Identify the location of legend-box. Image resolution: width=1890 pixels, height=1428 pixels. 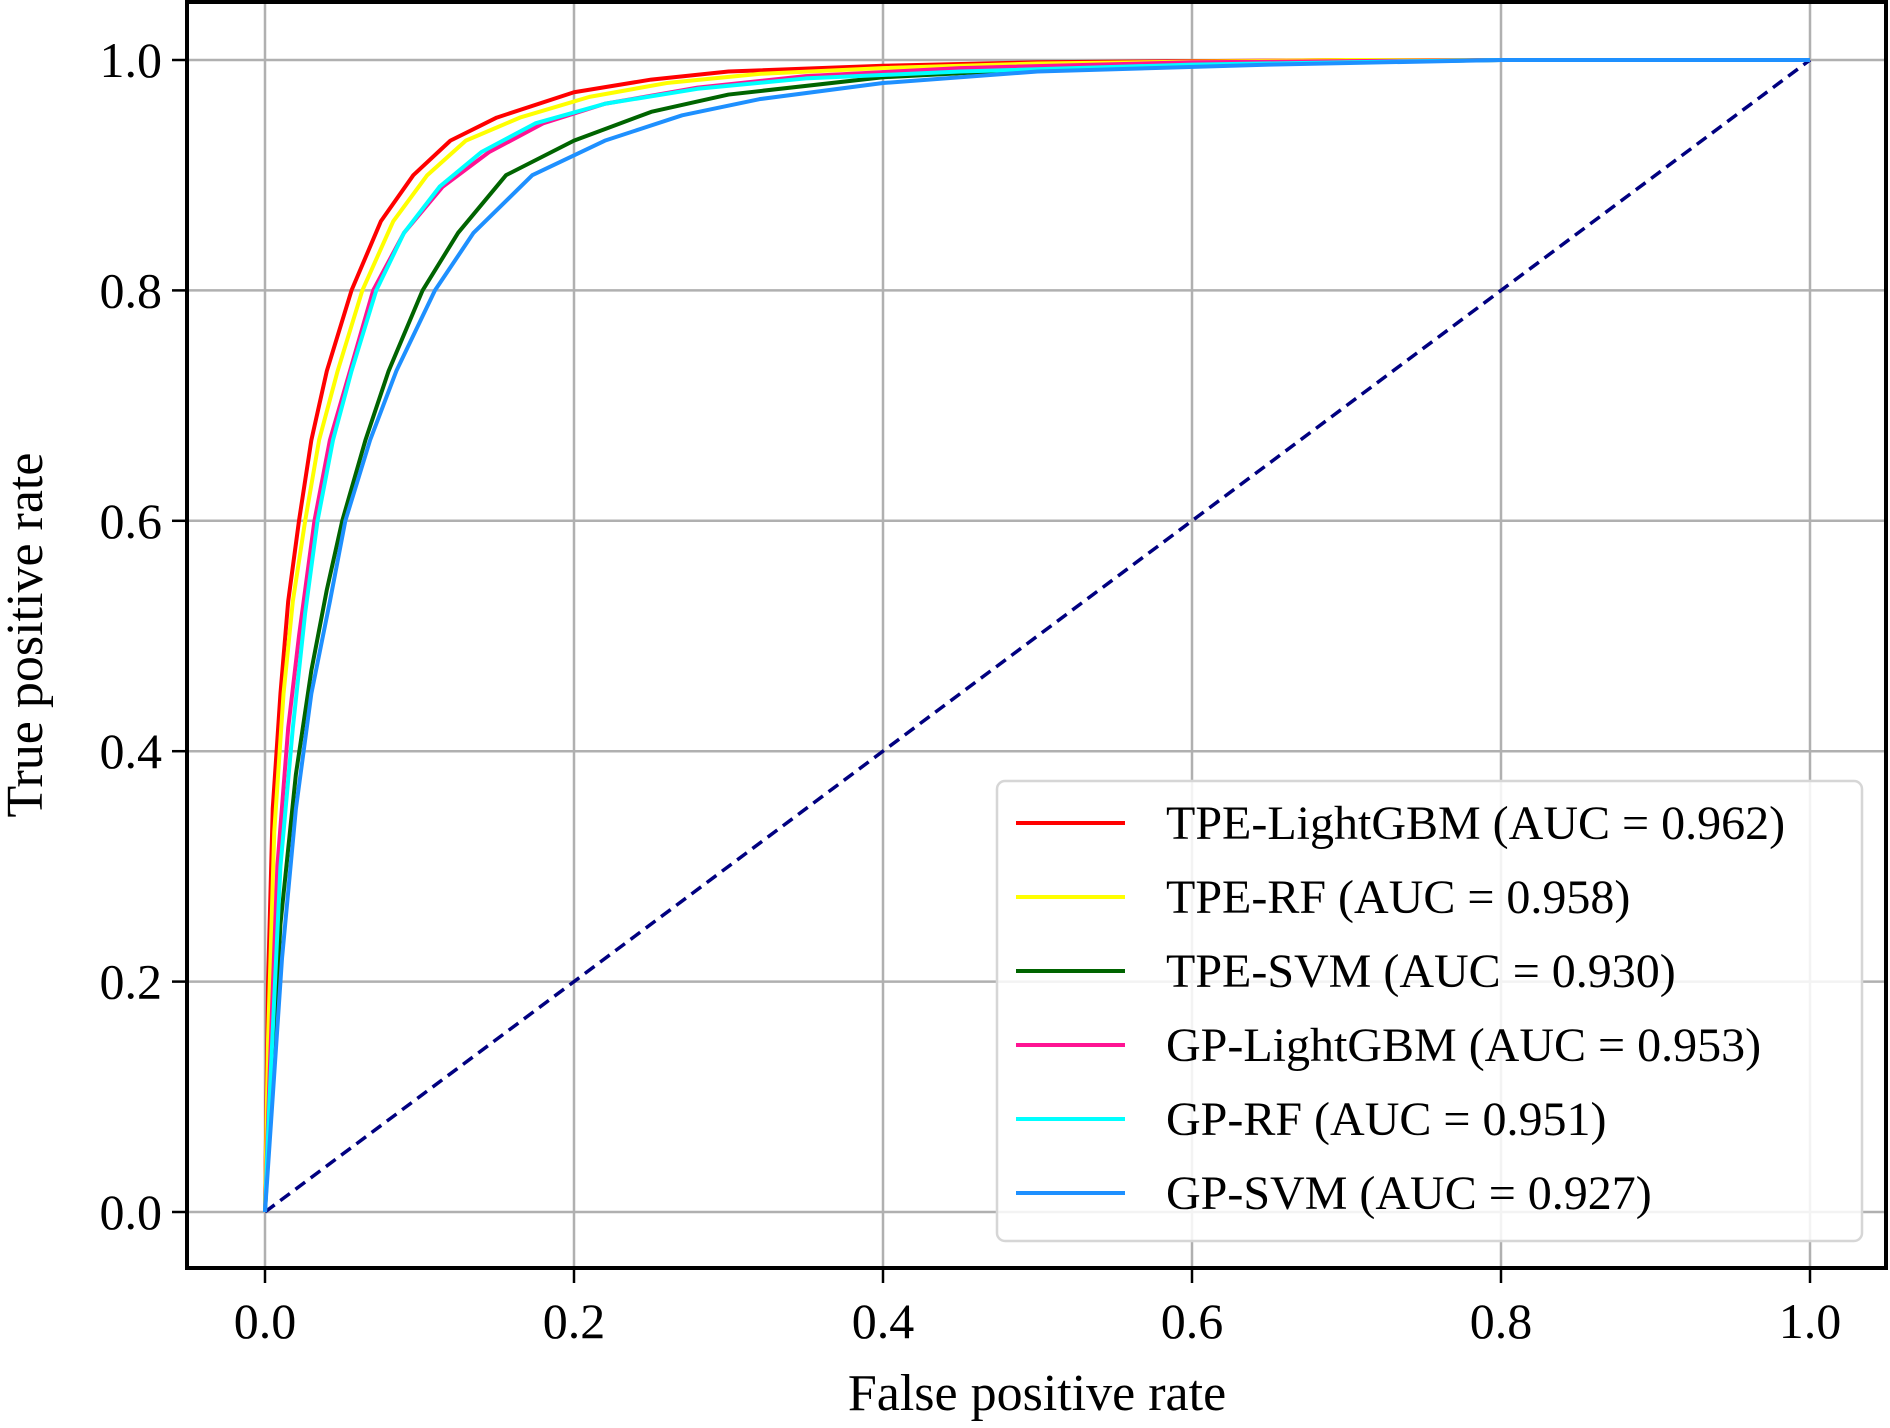
(1429, 1011).